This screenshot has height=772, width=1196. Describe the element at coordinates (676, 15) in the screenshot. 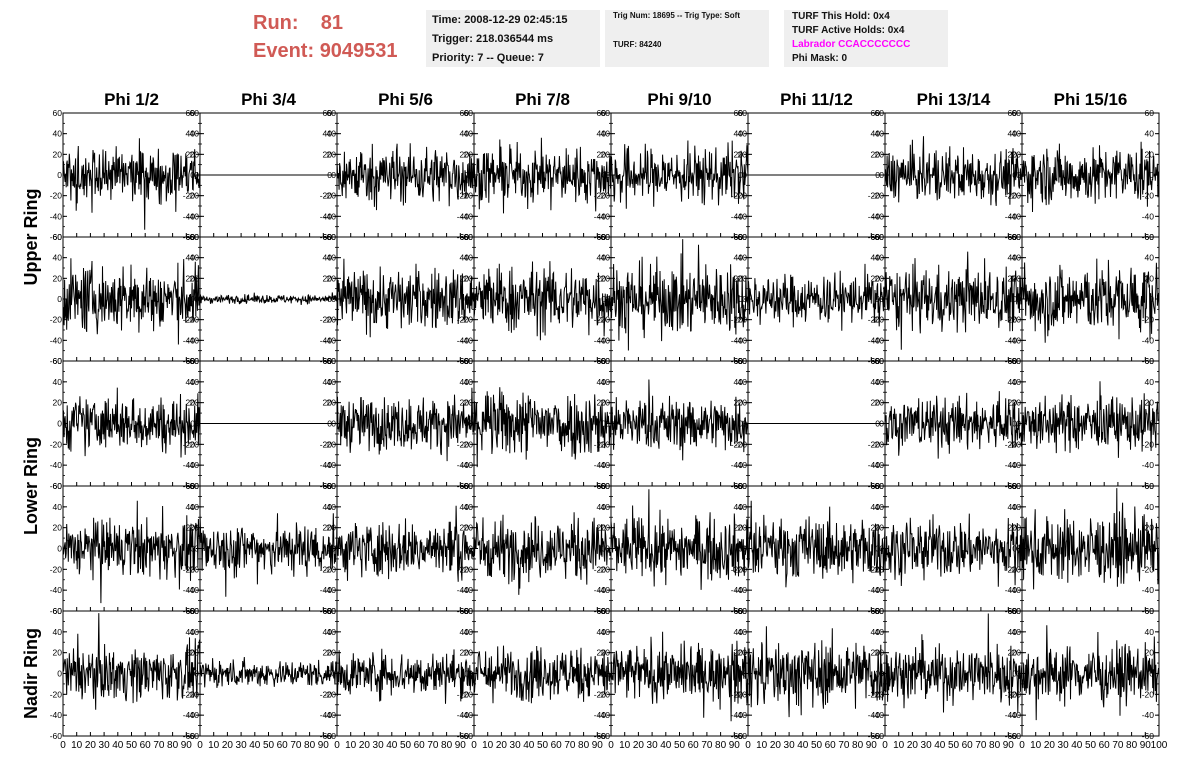

I see `trig-num-text: Trig Num: 18695 -- Trig Type: Soft` at that location.